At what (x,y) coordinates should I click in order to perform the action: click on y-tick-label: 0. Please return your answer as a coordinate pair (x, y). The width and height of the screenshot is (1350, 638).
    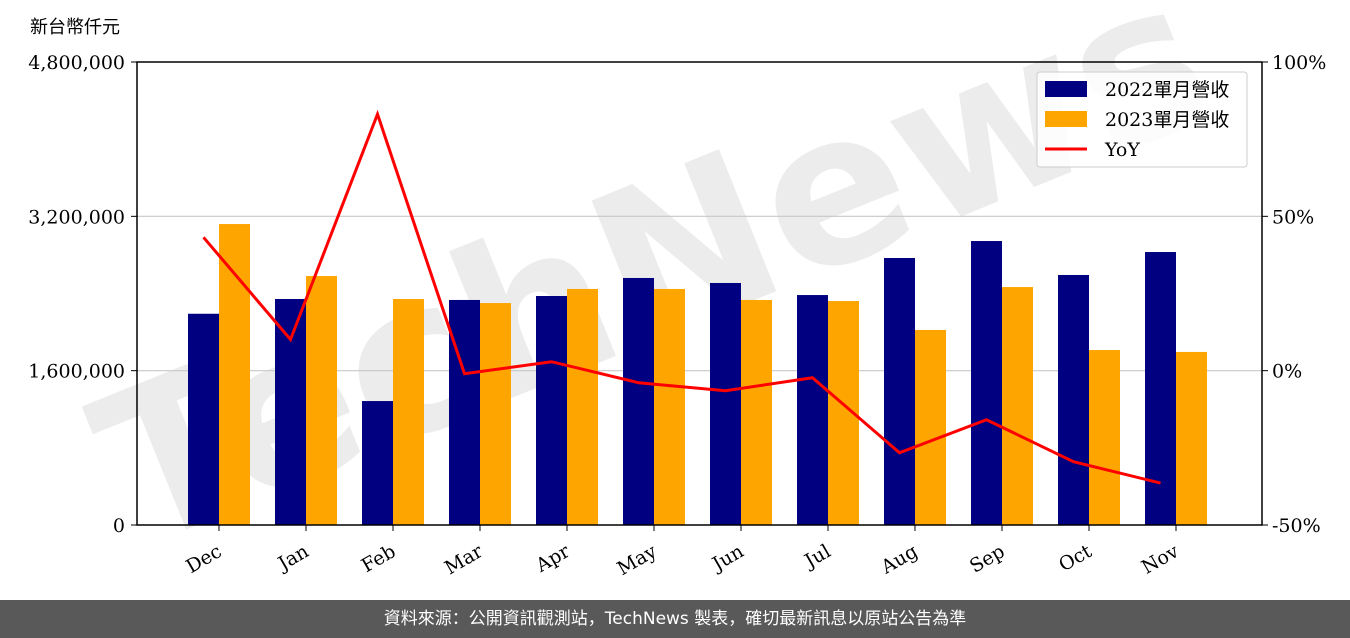
    Looking at the image, I should click on (119, 526).